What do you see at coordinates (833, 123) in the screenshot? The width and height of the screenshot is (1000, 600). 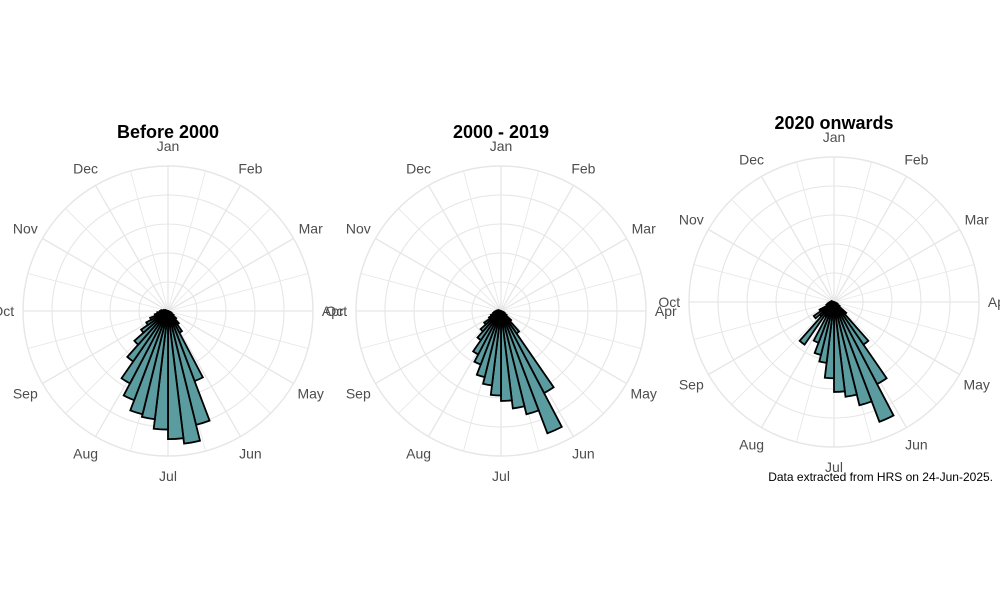 I see `chart-title: 2020 onwards` at bounding box center [833, 123].